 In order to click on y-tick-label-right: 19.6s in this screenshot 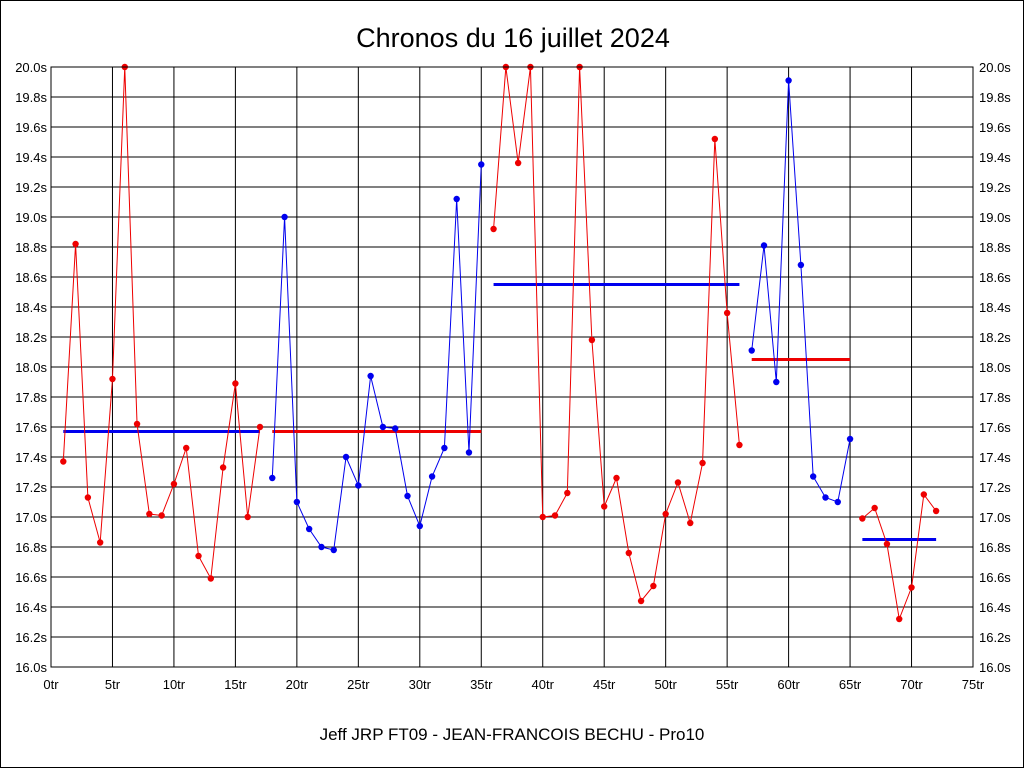, I will do `click(995, 127)`.